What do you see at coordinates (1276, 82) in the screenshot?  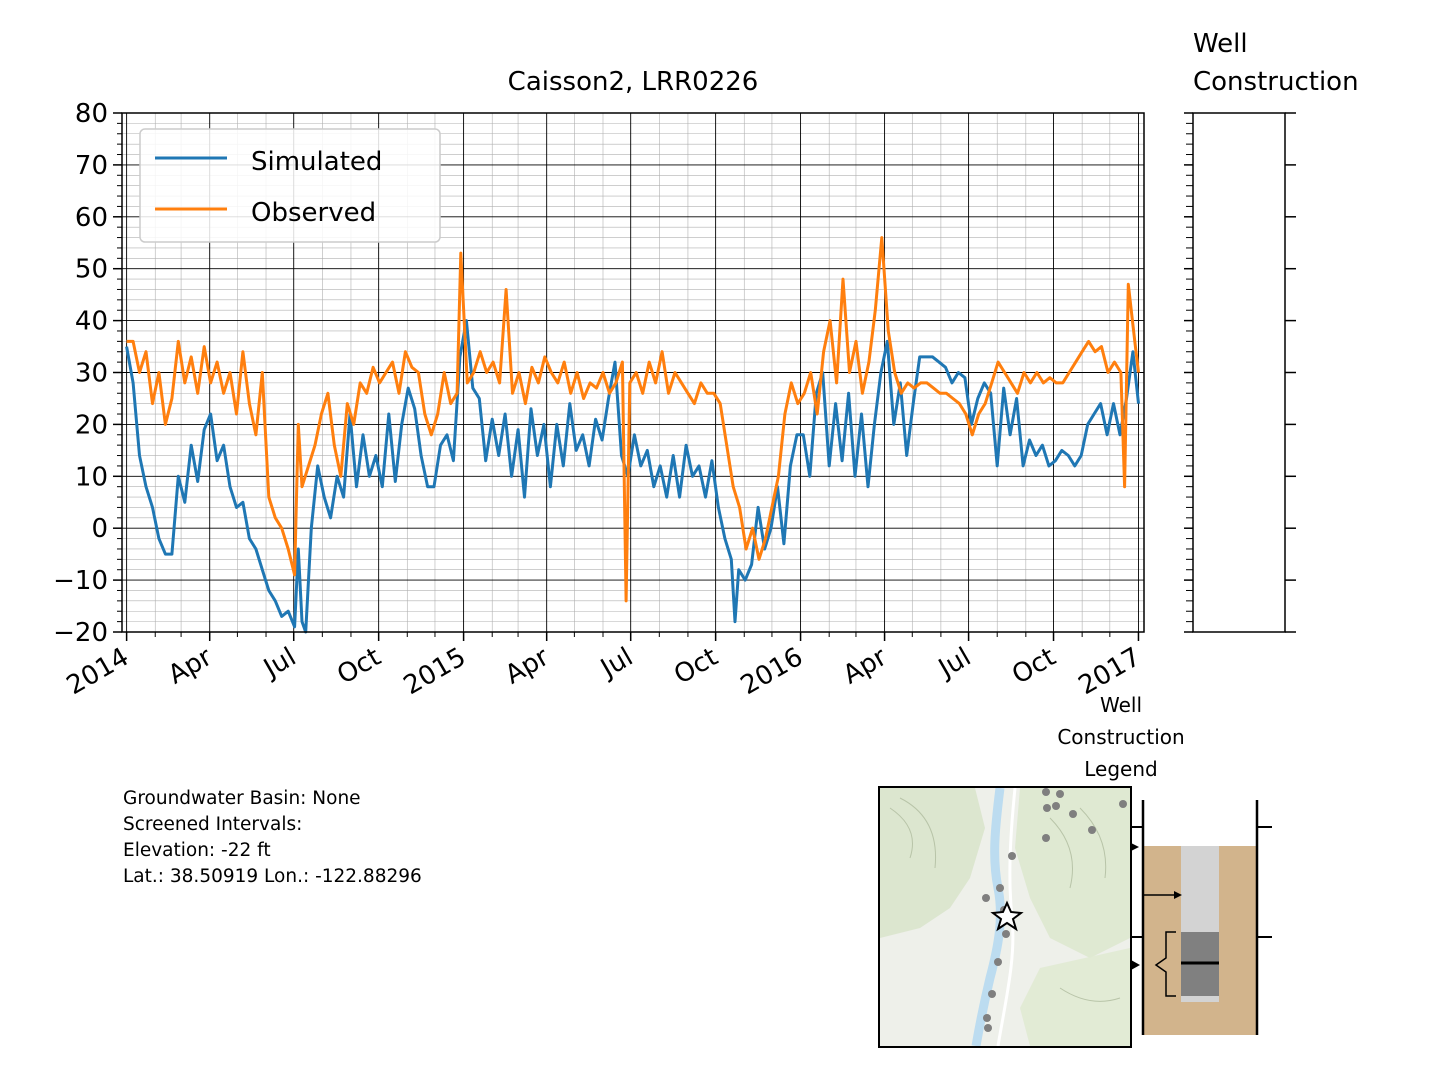 I see `well-construction-title-line2: Construction` at bounding box center [1276, 82].